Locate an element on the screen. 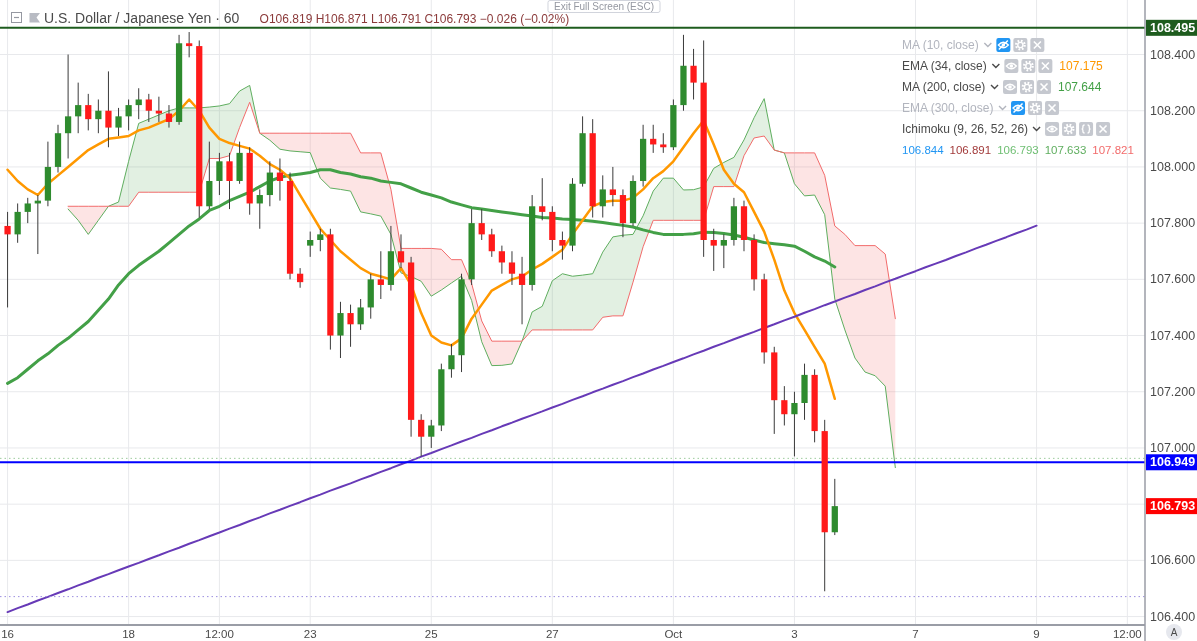  y-tick-label: 106.400 is located at coordinates (1173, 616).